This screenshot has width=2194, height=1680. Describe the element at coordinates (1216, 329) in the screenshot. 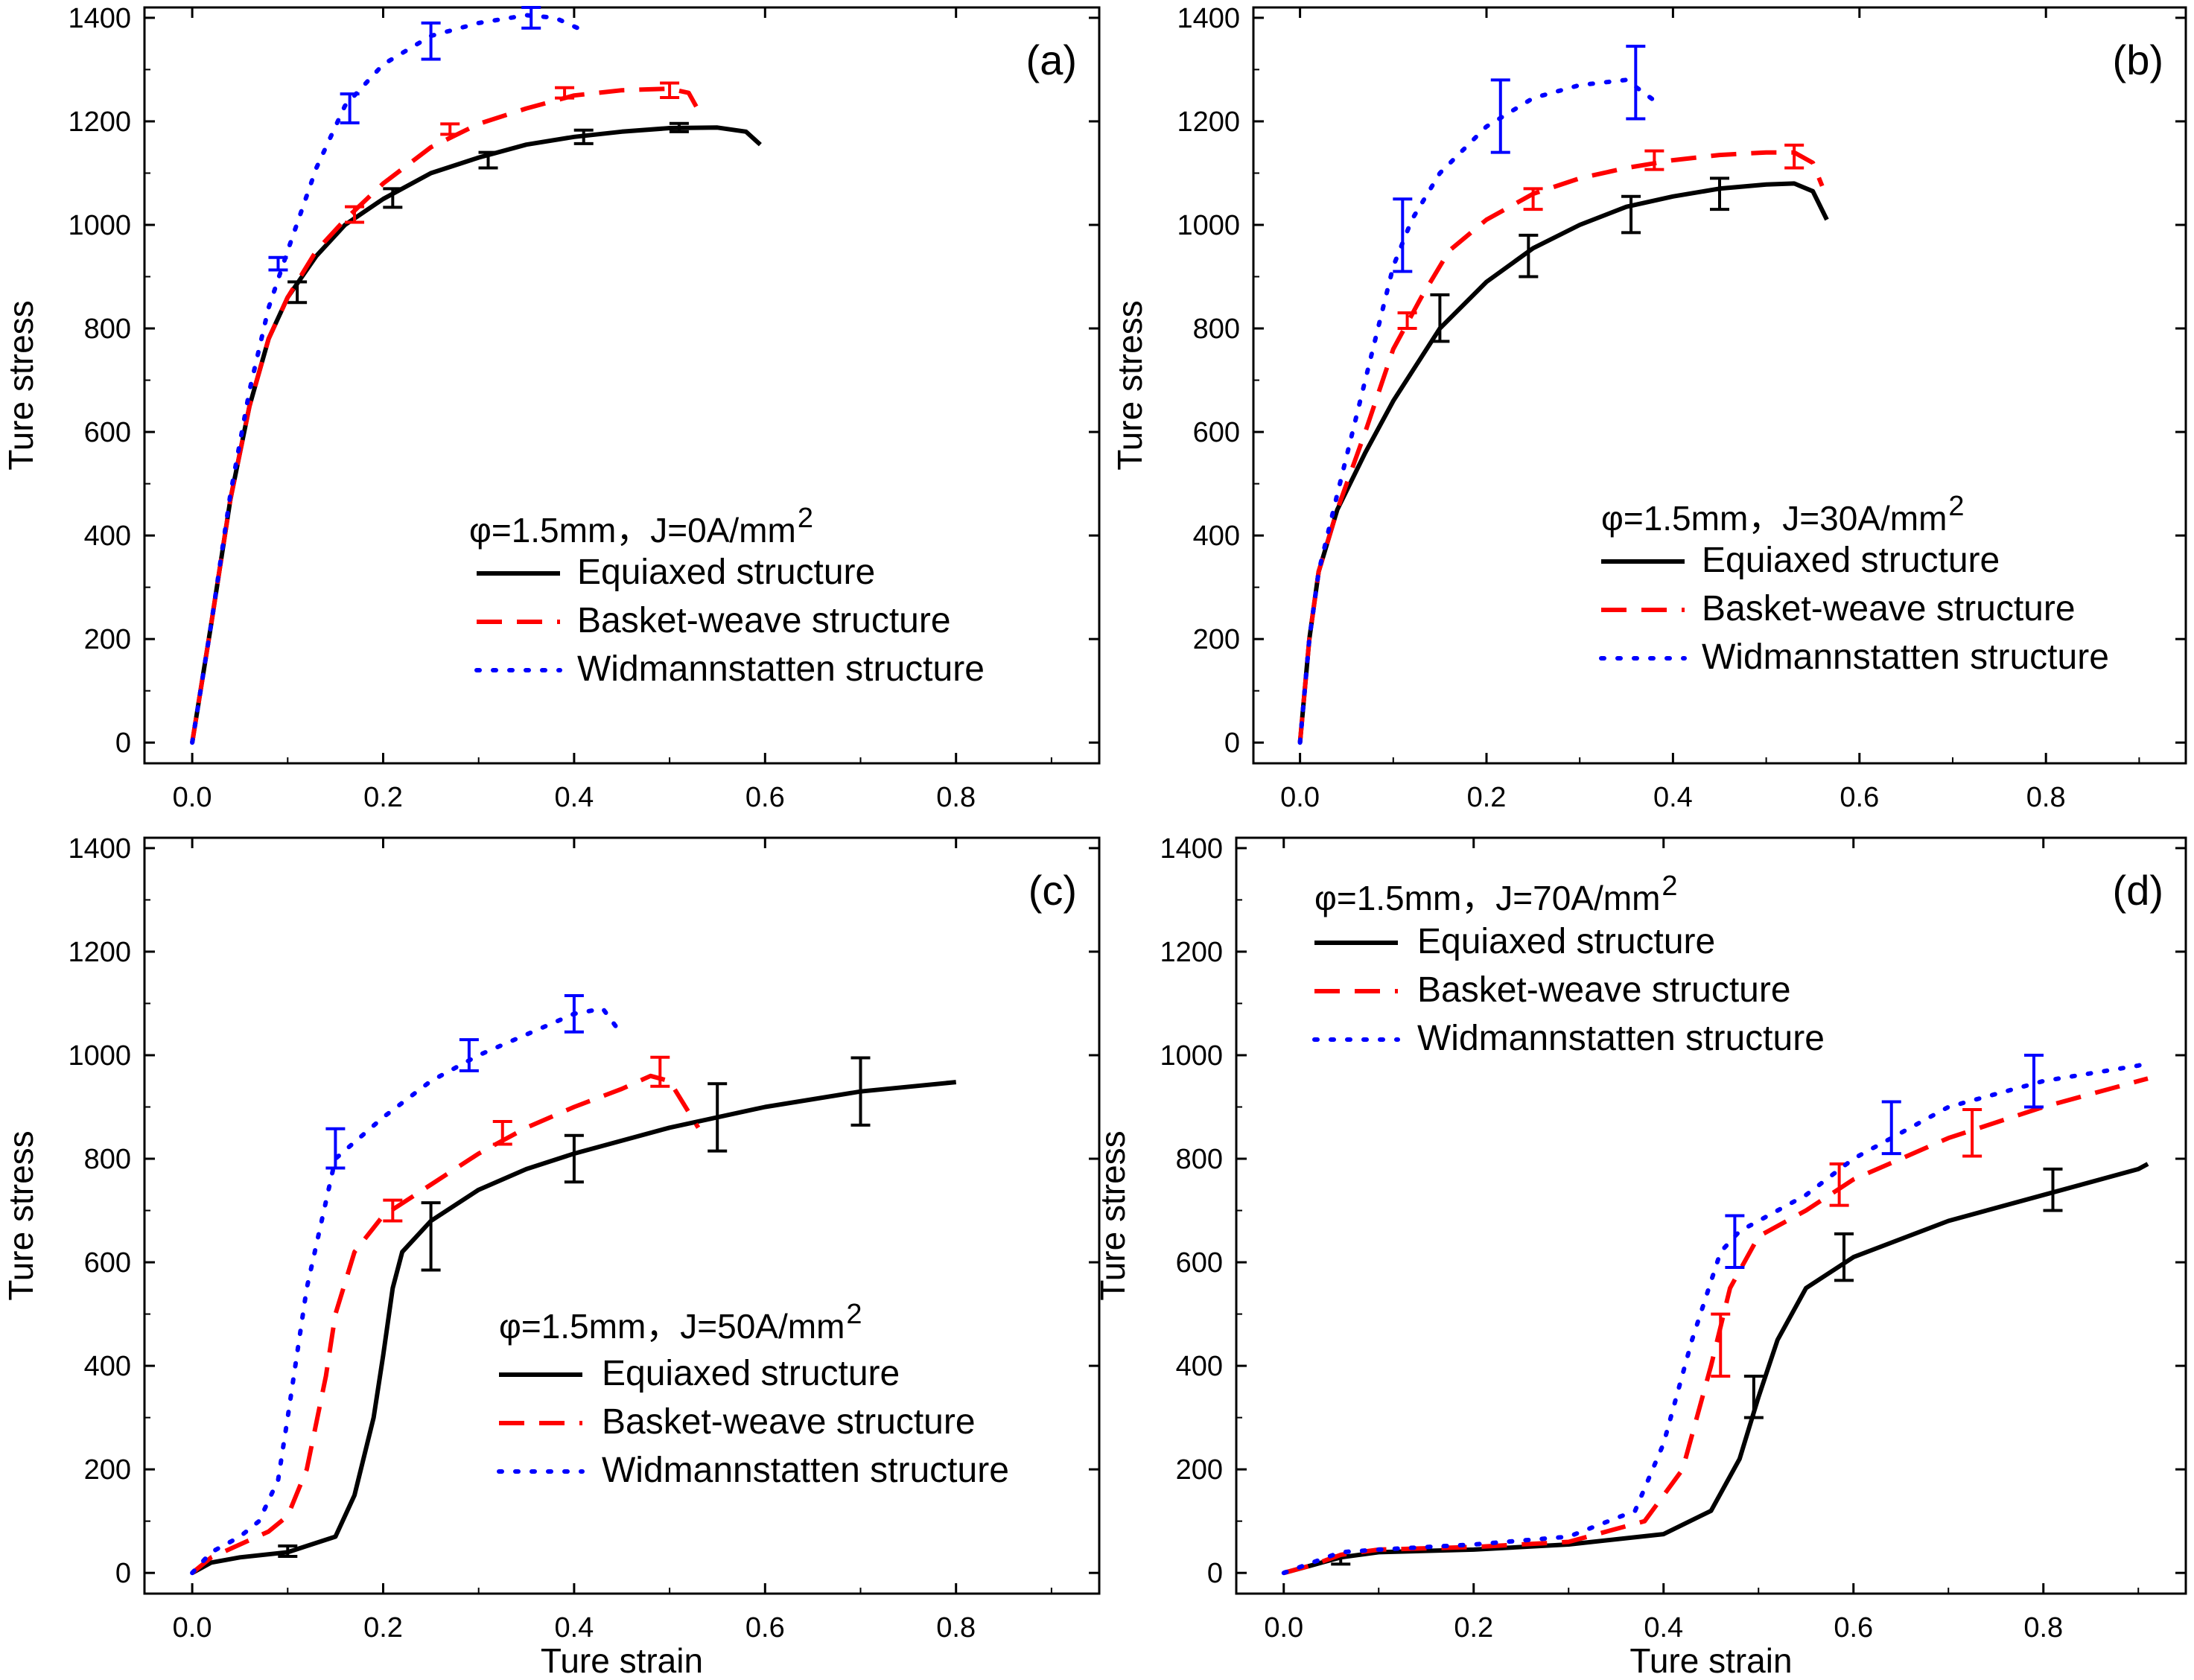

I see `y-tick-label: 800` at that location.